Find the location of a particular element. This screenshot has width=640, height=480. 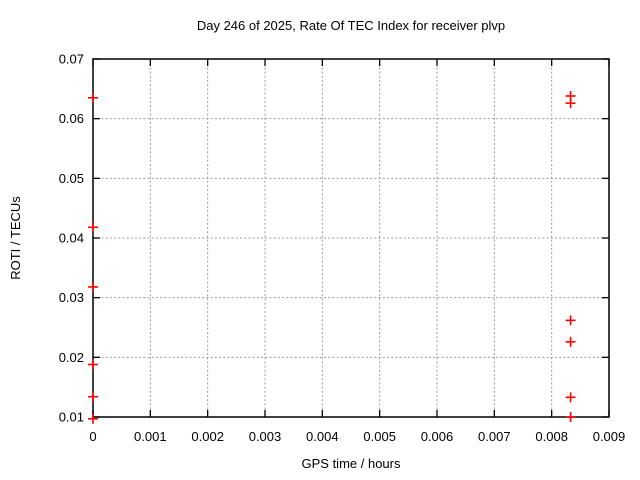

y-axis-label: ROTI / TECUs is located at coordinates (15, 238).